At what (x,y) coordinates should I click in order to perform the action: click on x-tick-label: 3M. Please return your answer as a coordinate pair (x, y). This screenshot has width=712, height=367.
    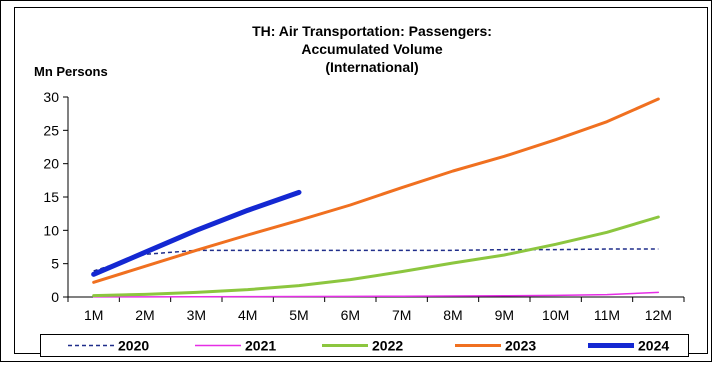
    Looking at the image, I should click on (196, 315).